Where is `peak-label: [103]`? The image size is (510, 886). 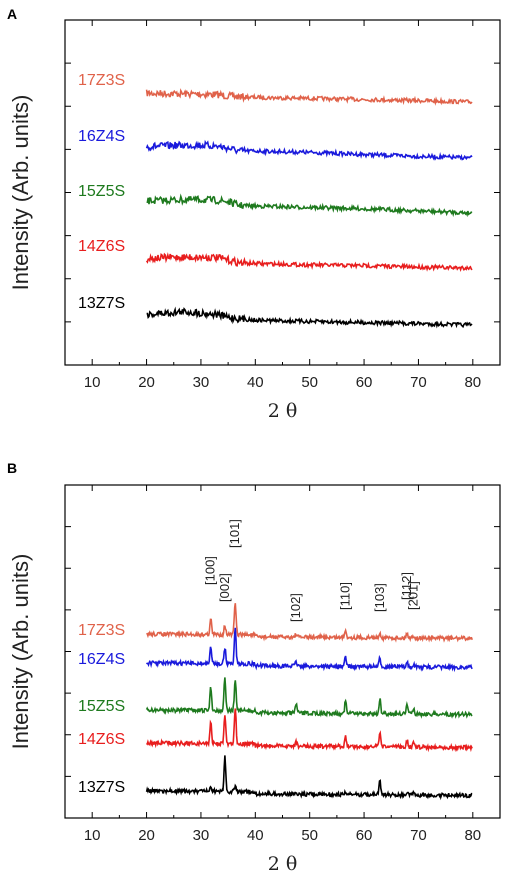
peak-label: [103] is located at coordinates (379, 597).